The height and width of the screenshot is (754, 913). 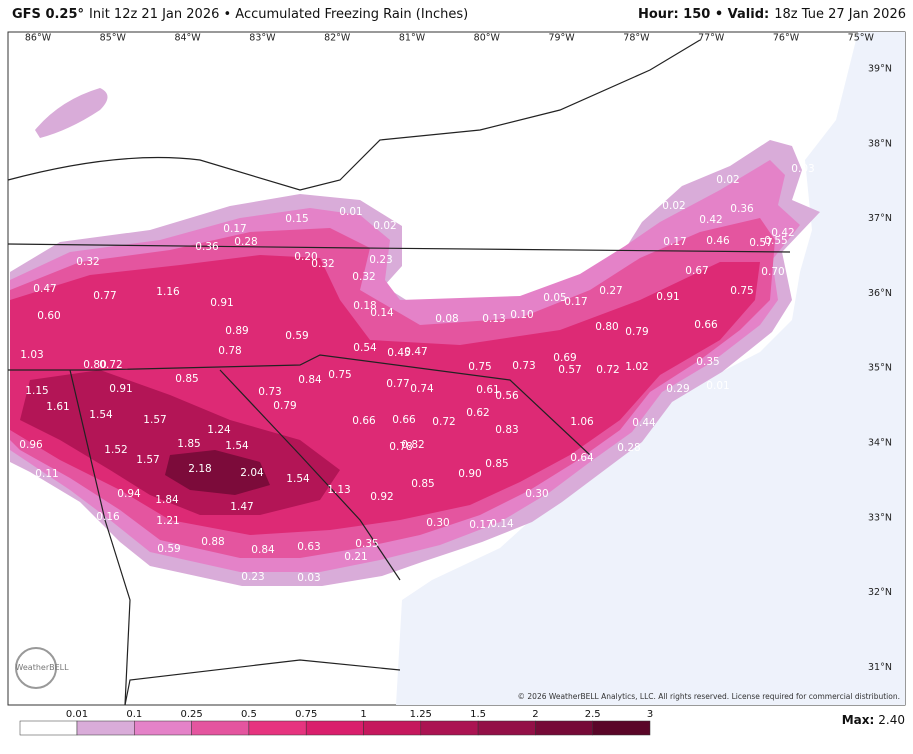 What do you see at coordinates (786, 38) in the screenshot?
I see `lon-label: 76°W` at bounding box center [786, 38].